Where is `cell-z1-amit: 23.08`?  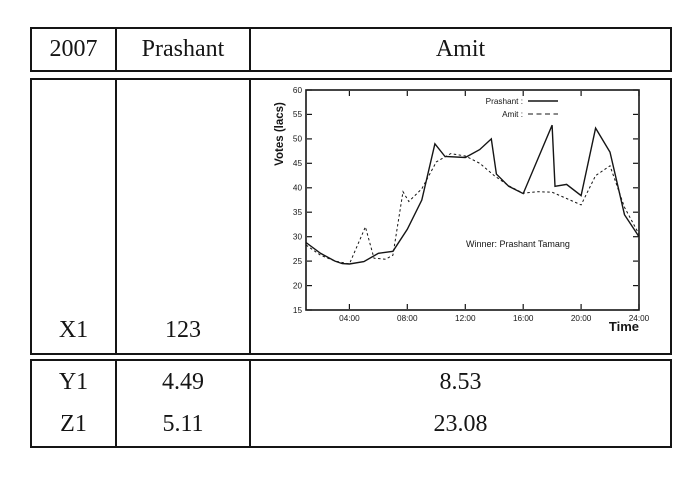
cell-z1-amit: 23.08 is located at coordinates (460, 424).